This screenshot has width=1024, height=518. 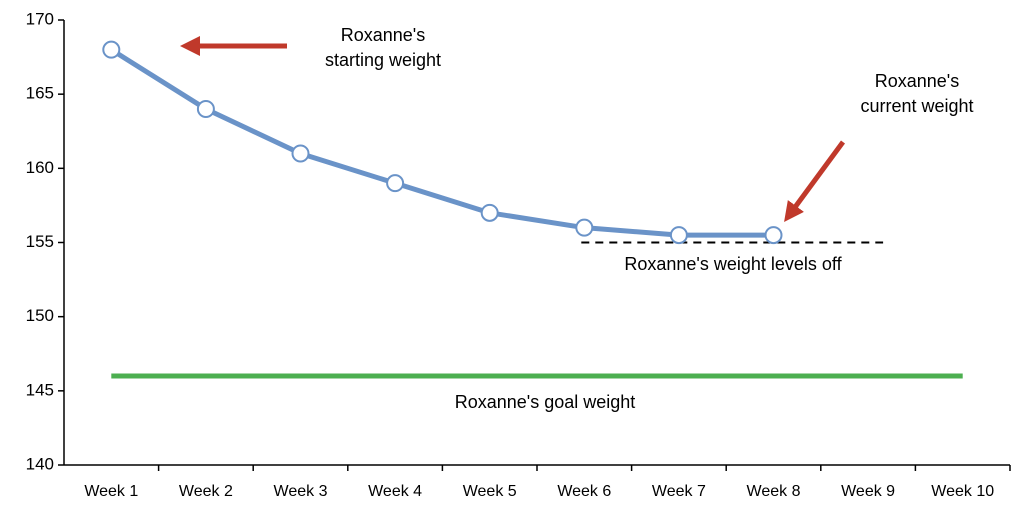 I want to click on reference-label: Roxanne's goal weight, so click(x=545, y=402).